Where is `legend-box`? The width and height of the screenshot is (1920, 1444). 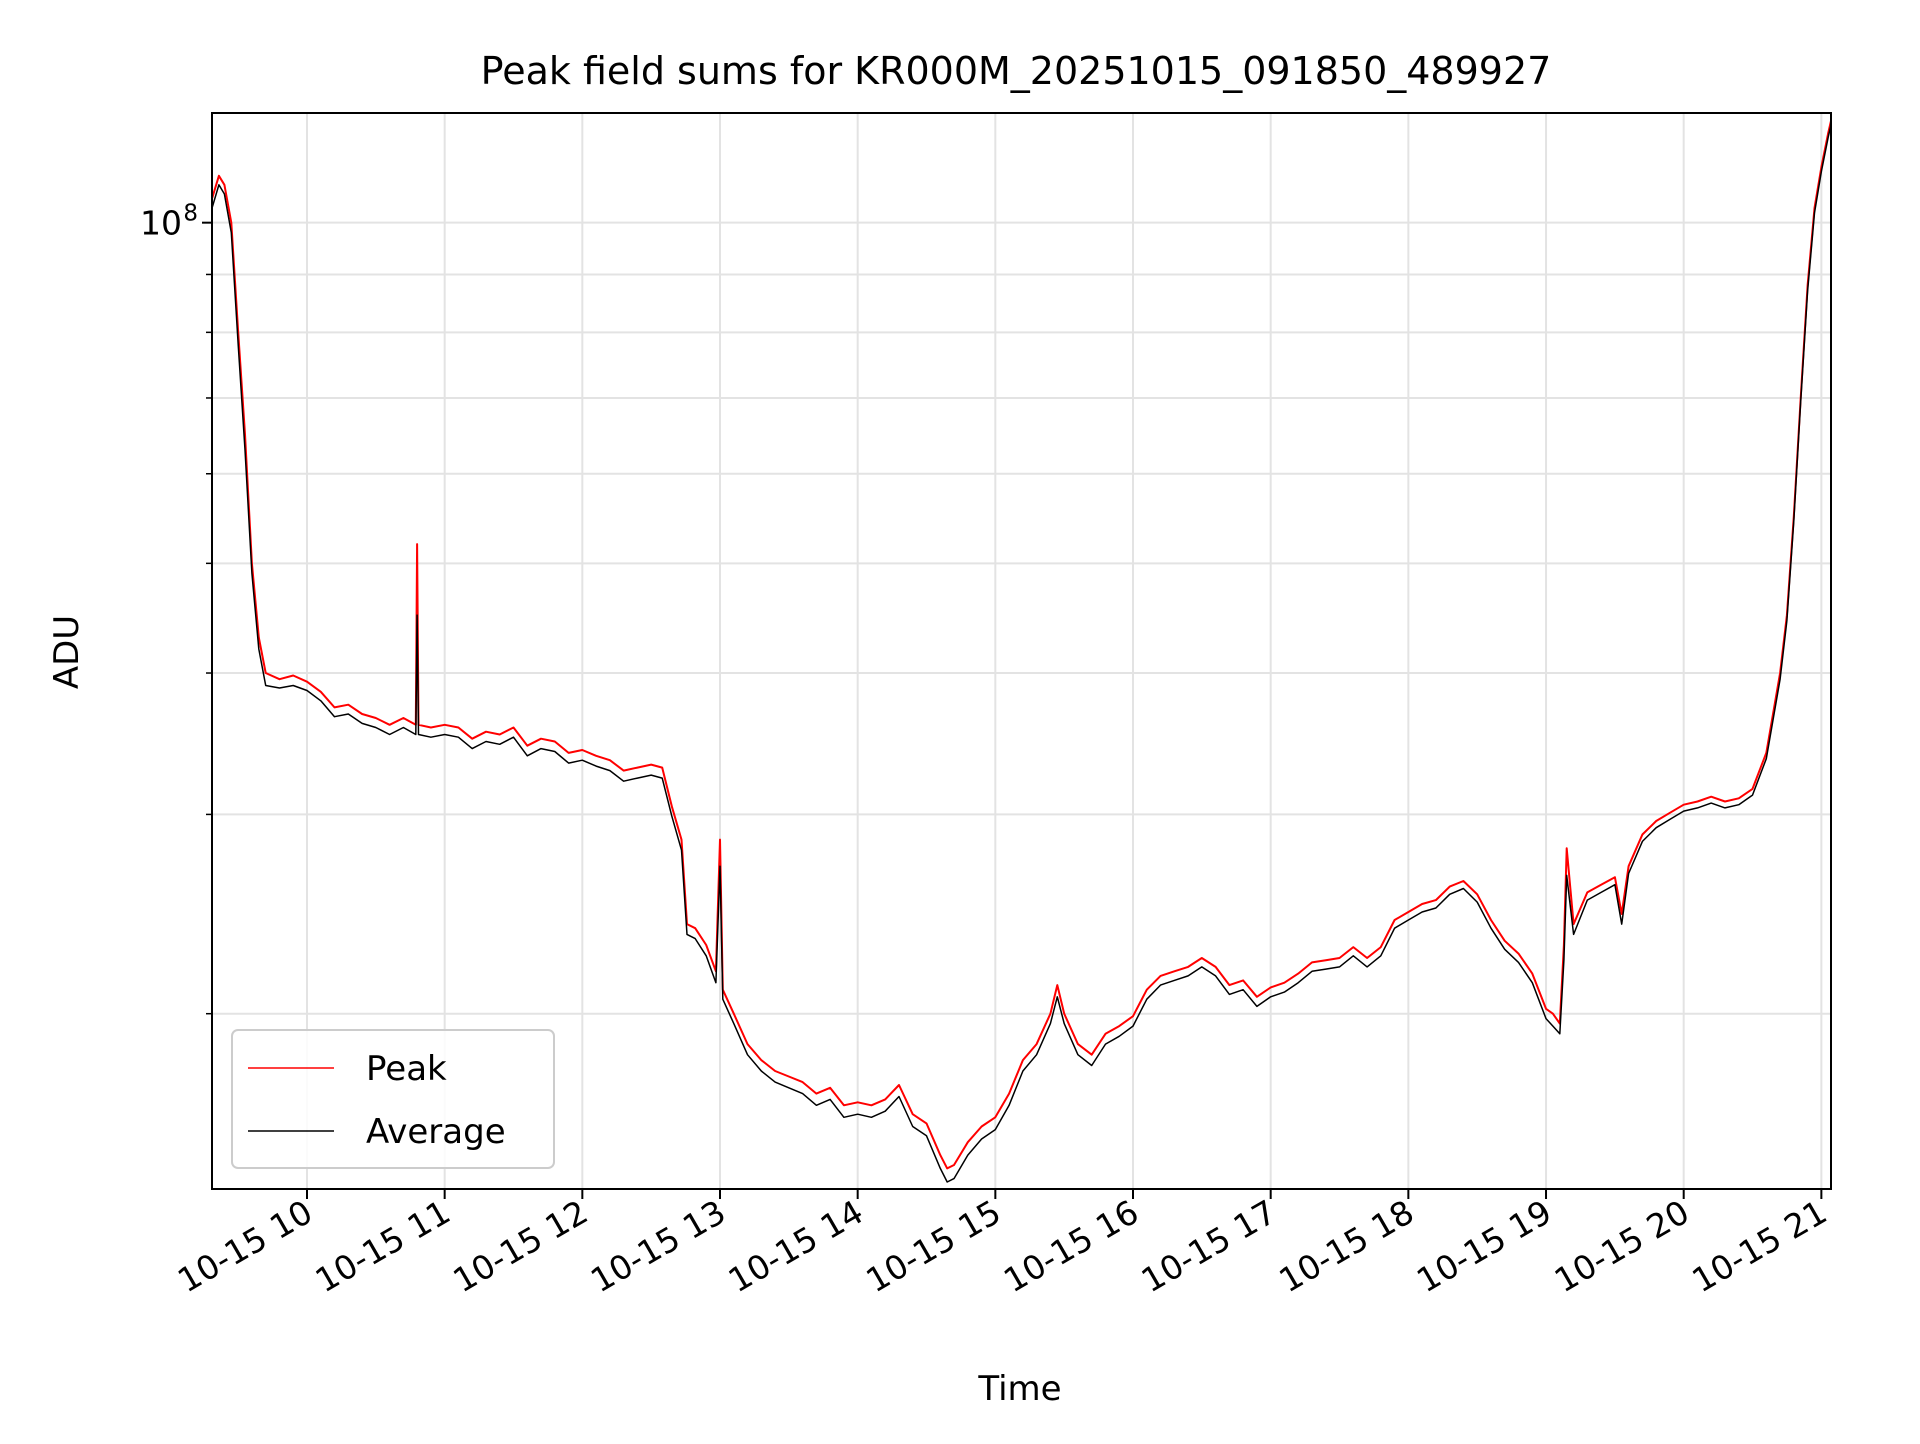
legend-box is located at coordinates (393, 1099).